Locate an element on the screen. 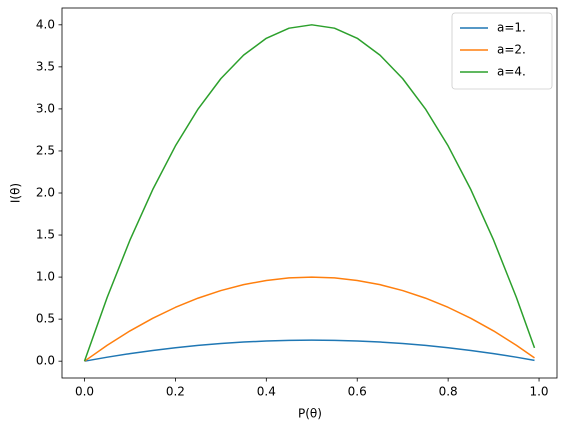 The height and width of the screenshot is (432, 567). line is located at coordinates (309, 350).